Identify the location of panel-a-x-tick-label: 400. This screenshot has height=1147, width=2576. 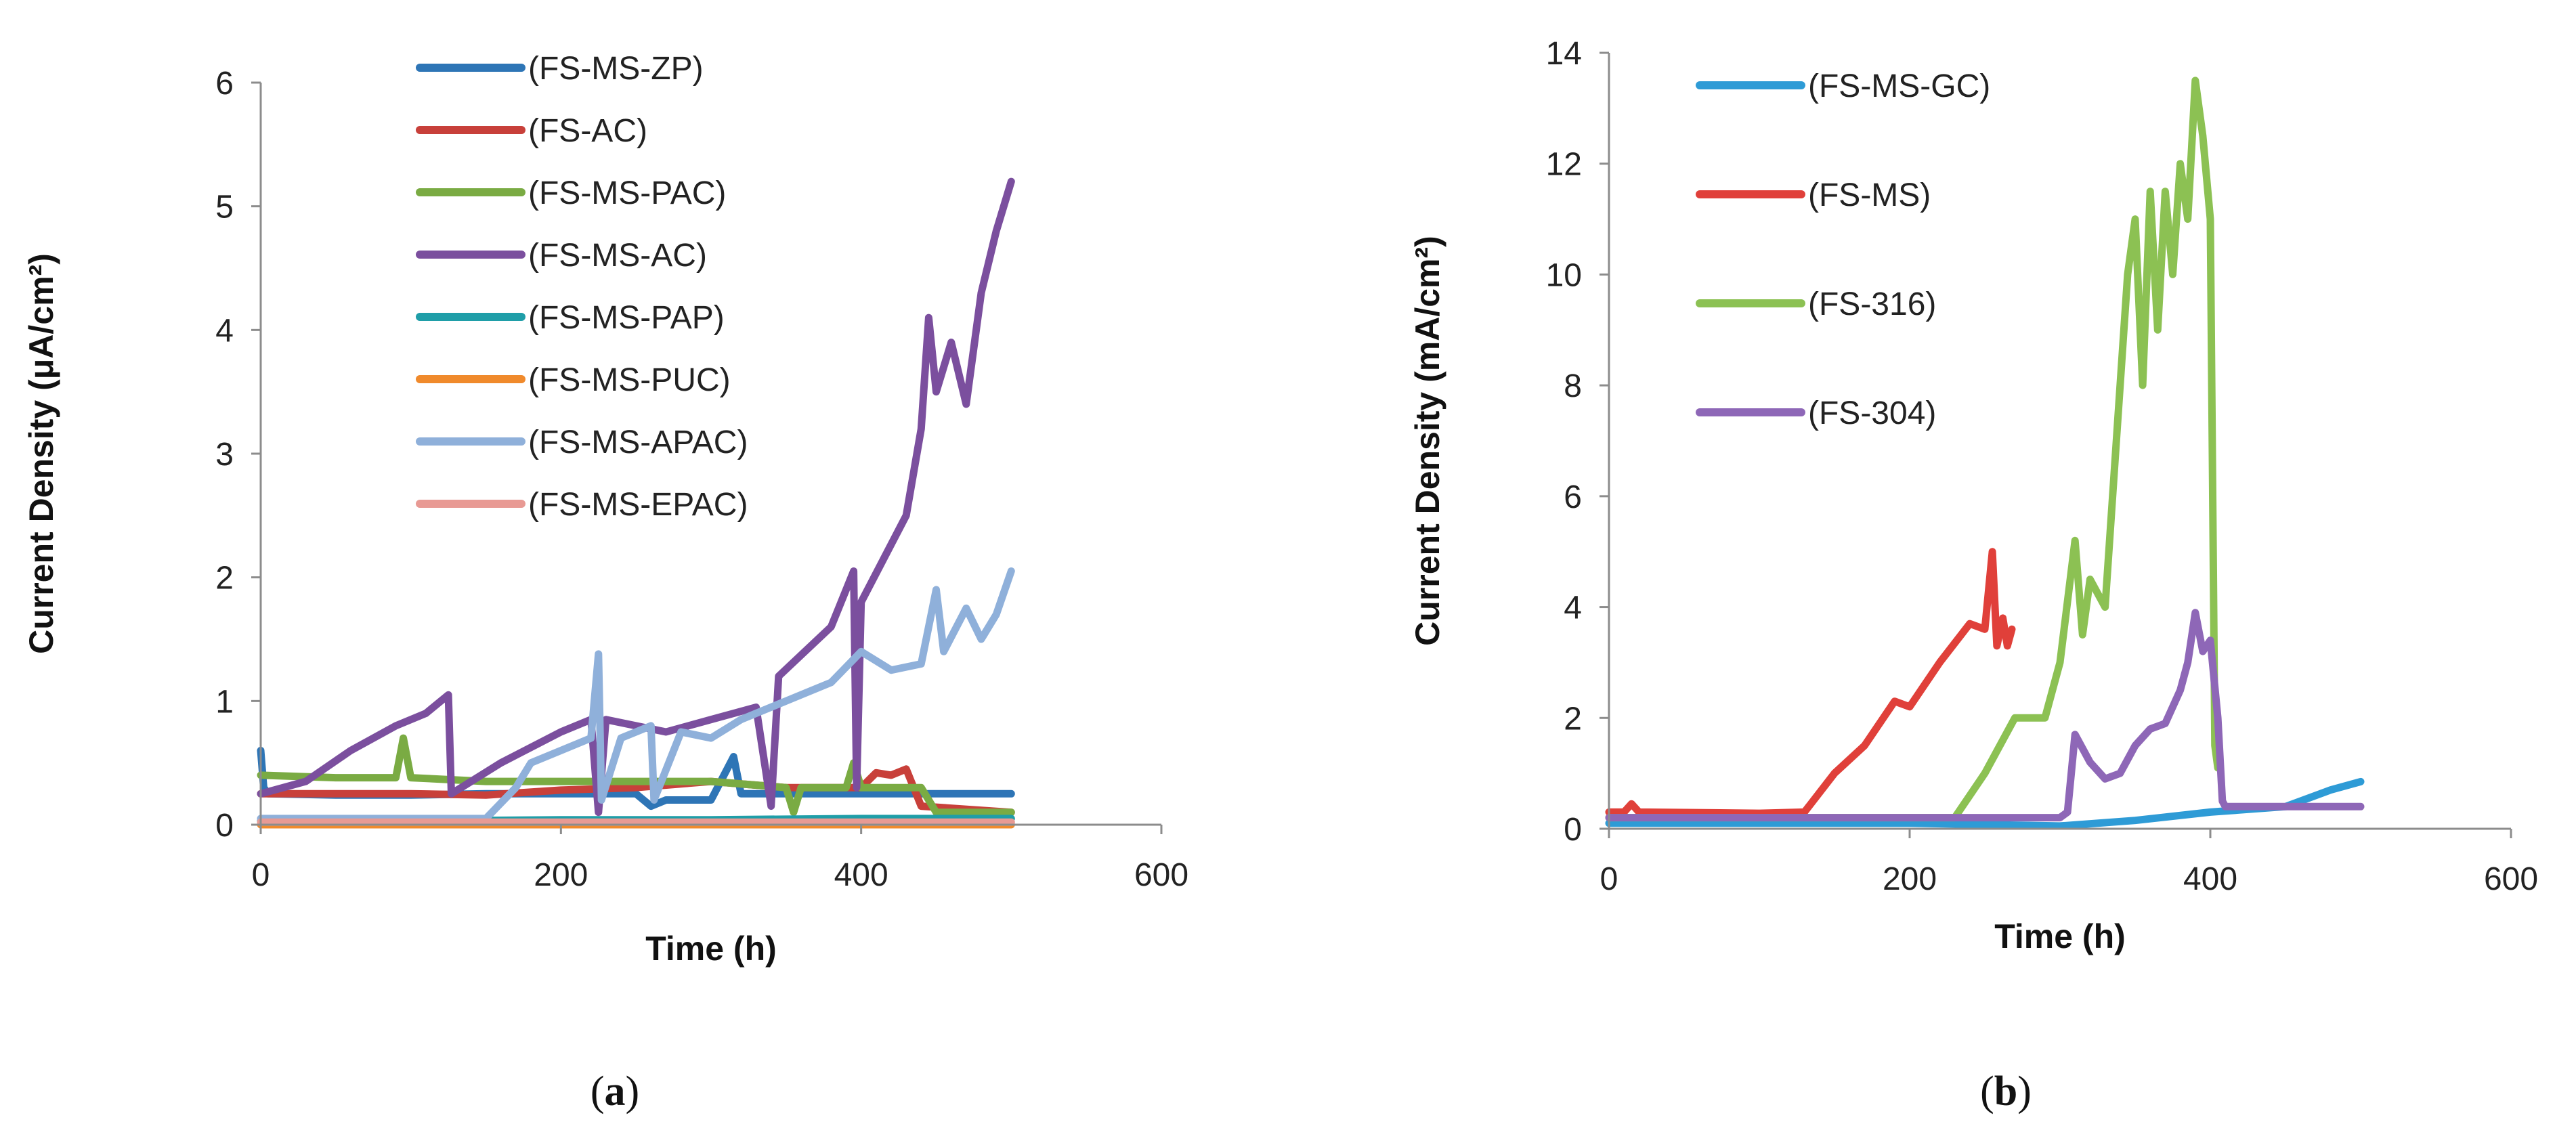
(861, 875).